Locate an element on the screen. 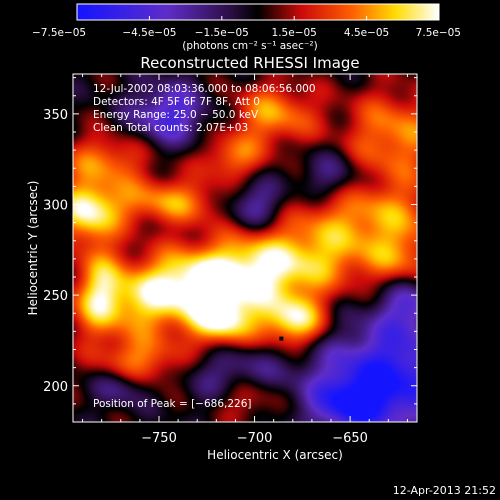  colorbar-frame is located at coordinates (258, 12).